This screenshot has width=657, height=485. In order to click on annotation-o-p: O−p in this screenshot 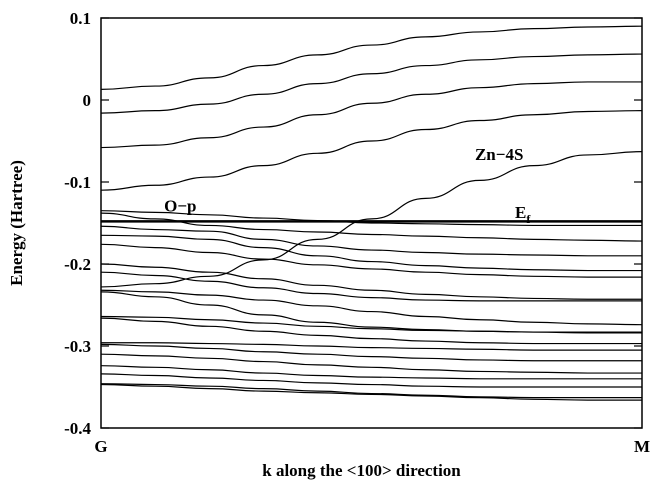, I will do `click(180, 205)`.